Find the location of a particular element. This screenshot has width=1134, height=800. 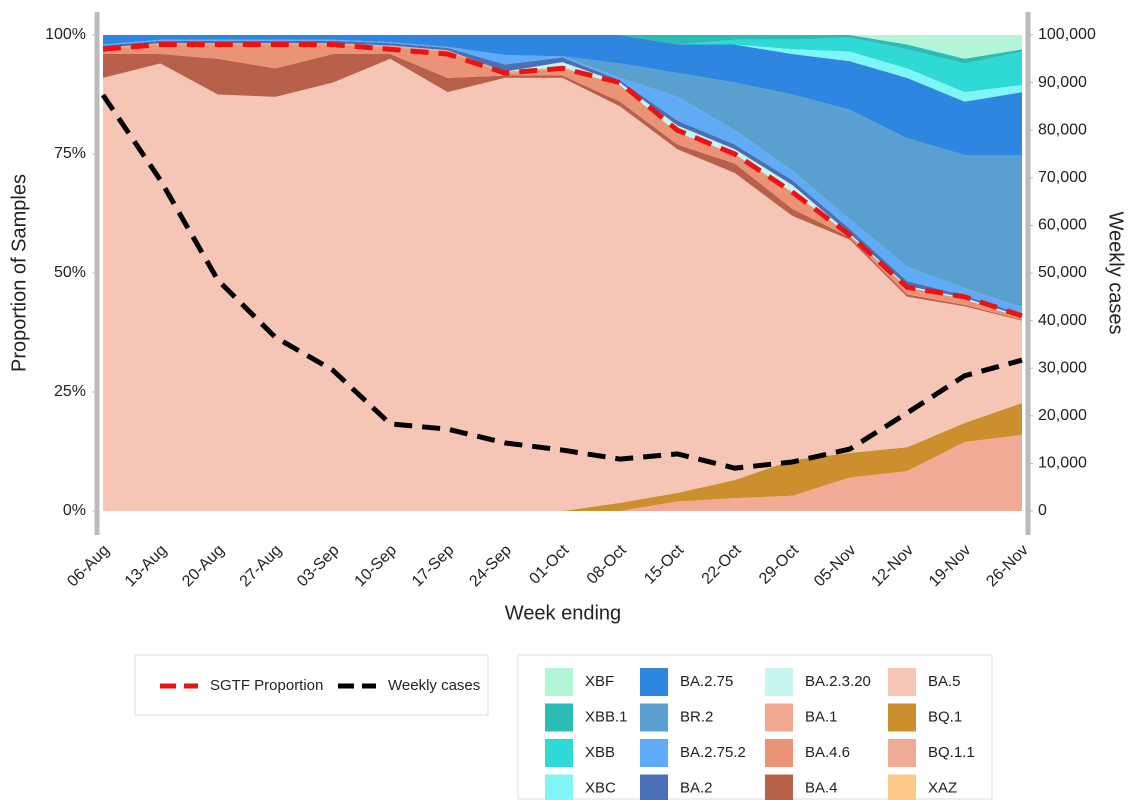

legend-label: BQ.1.1 is located at coordinates (951, 752).